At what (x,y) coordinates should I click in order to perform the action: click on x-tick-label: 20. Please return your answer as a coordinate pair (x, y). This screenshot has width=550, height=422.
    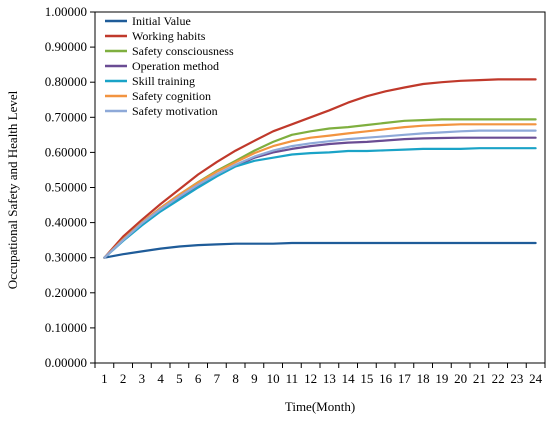
    Looking at the image, I should click on (460, 378).